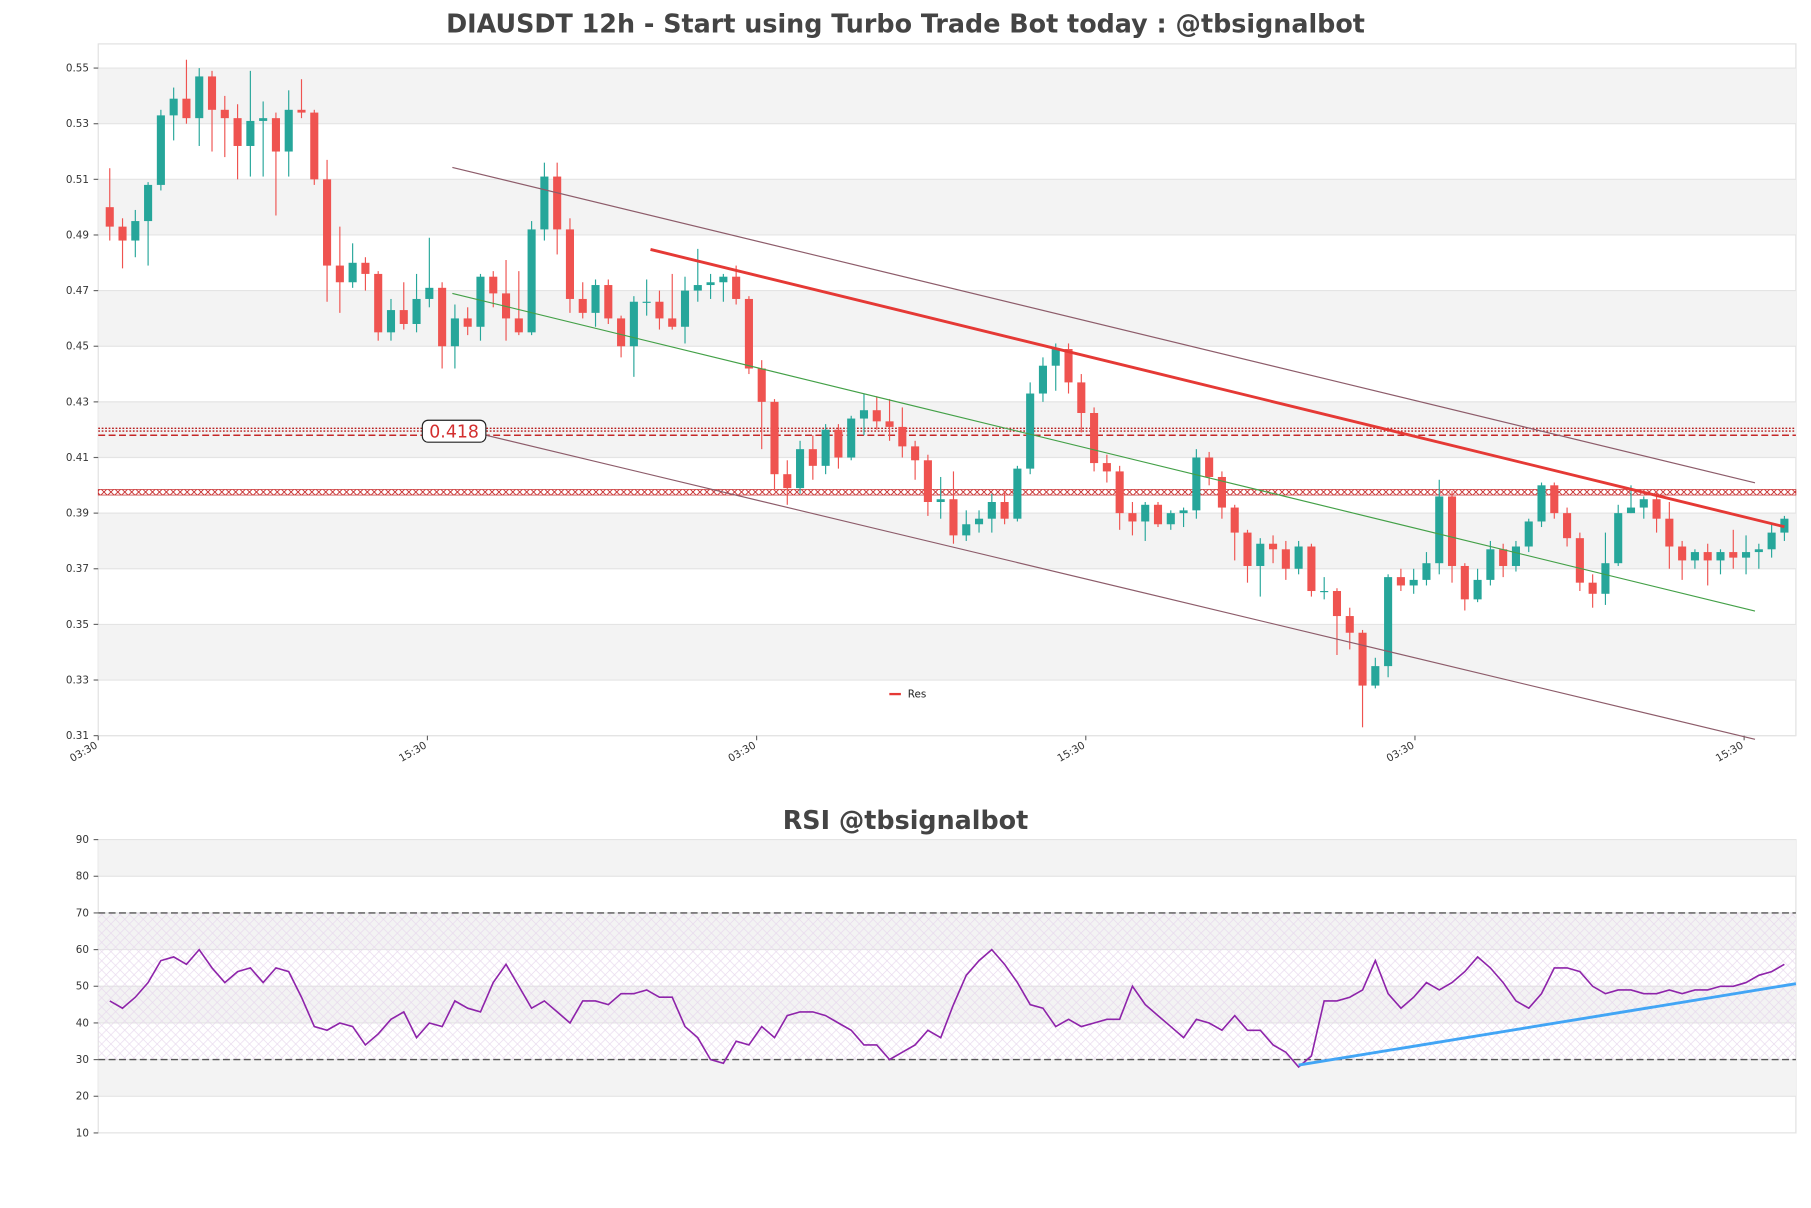 The width and height of the screenshot is (1811, 1208). What do you see at coordinates (947, 986) in the screenshot?
I see `rsi-zone` at bounding box center [947, 986].